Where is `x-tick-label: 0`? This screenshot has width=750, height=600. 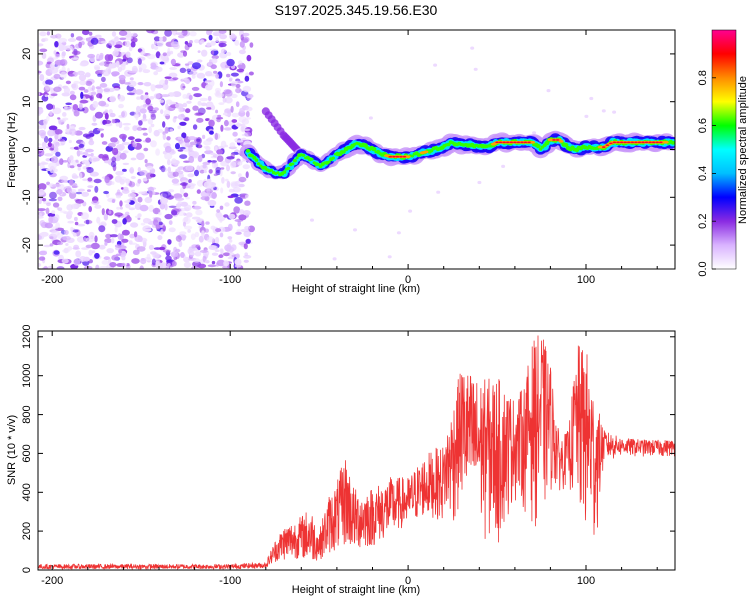 x-tick-label: 0 is located at coordinates (408, 280).